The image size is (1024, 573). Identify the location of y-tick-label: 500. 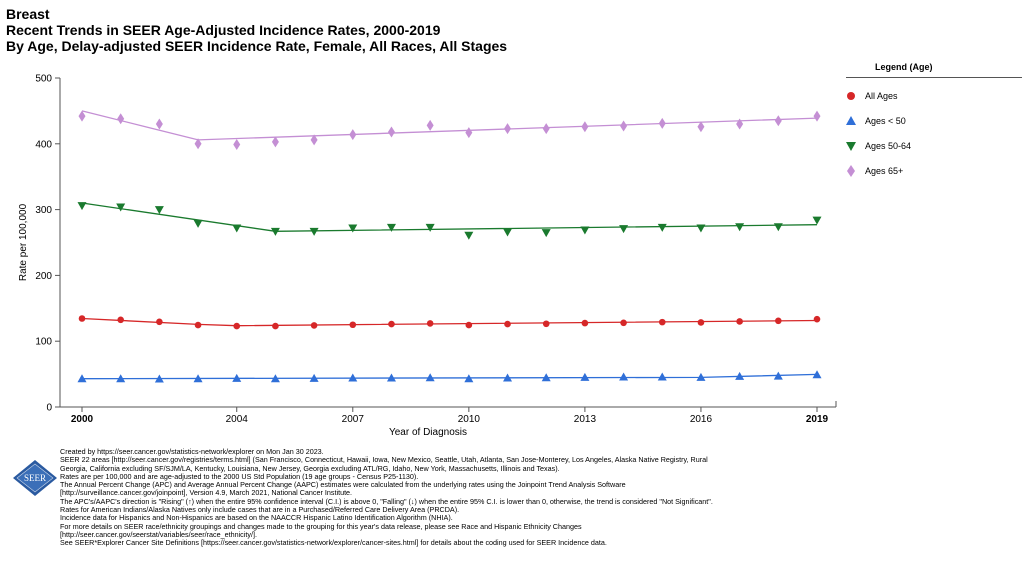
(43, 79).